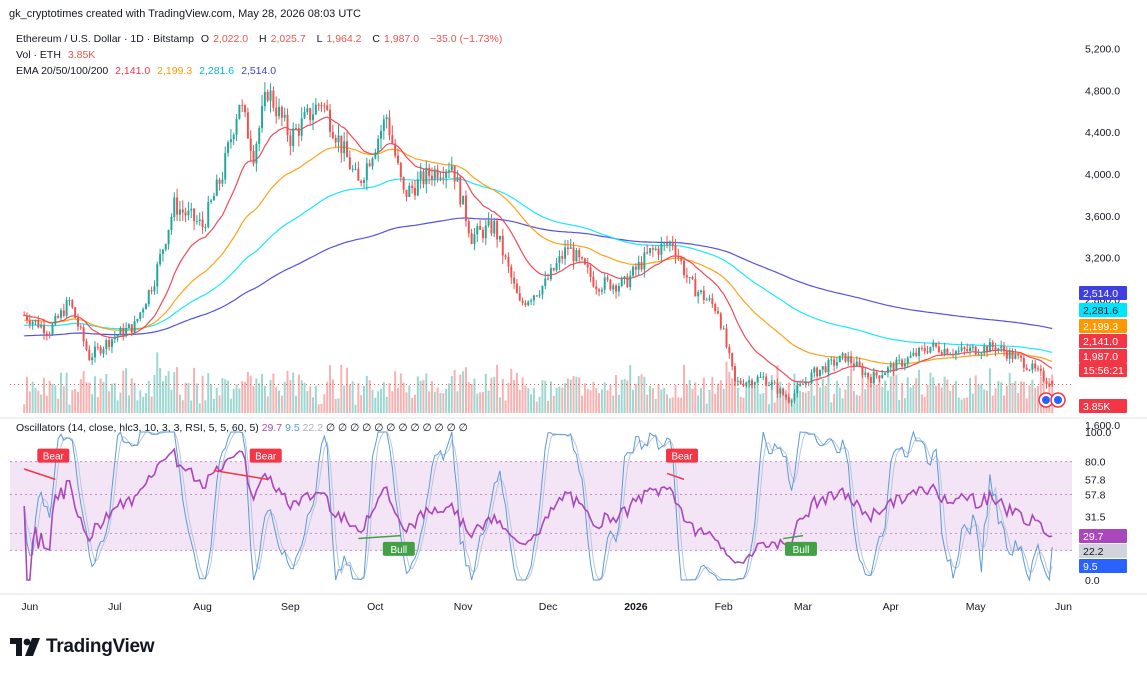 The image size is (1147, 675). I want to click on time-axis-tick: Aug, so click(202, 607).